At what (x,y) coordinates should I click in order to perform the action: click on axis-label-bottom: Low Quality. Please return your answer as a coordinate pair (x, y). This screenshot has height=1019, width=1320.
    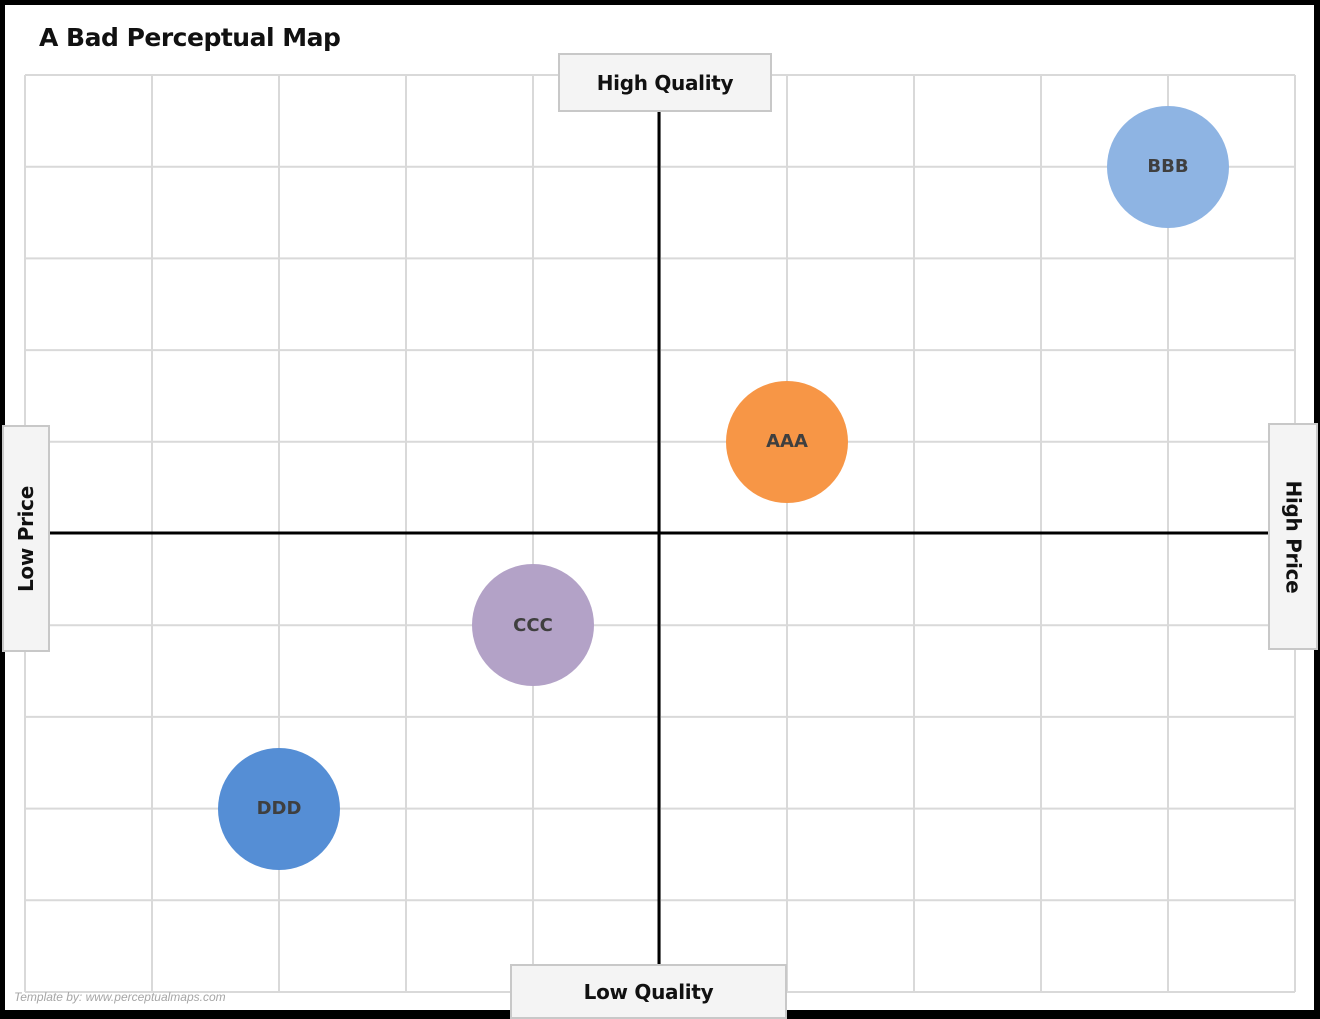
    Looking at the image, I should click on (648, 991).